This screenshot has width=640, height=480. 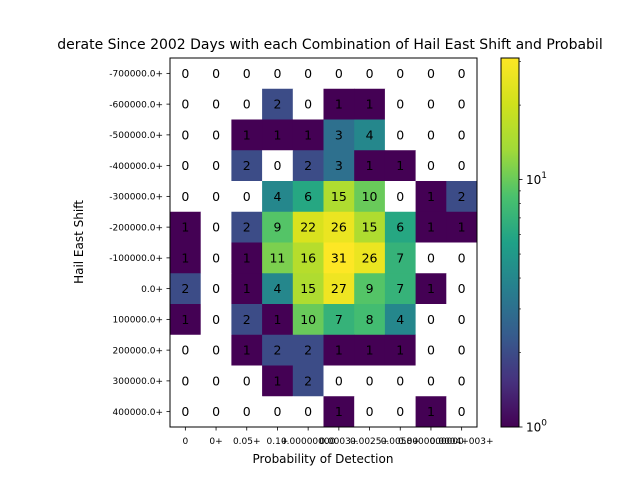 I want to click on cell-value-label: 9, so click(x=277, y=227).